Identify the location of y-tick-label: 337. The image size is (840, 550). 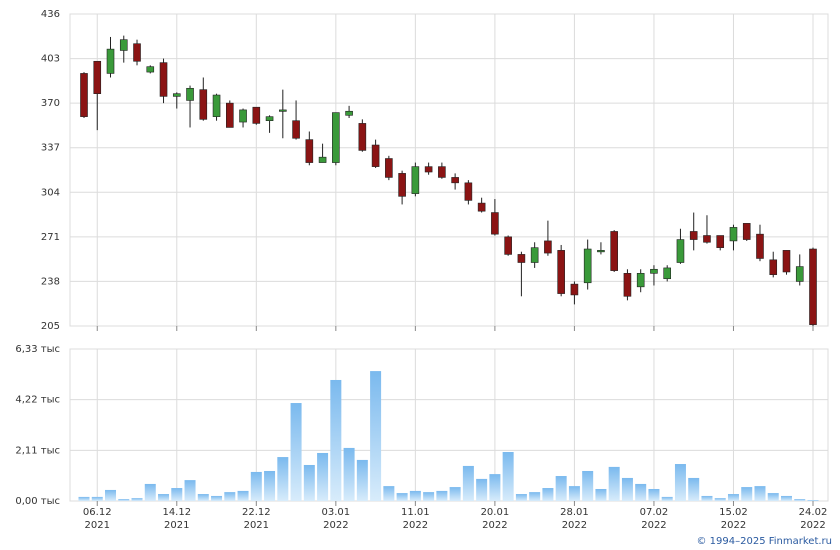
(50, 148).